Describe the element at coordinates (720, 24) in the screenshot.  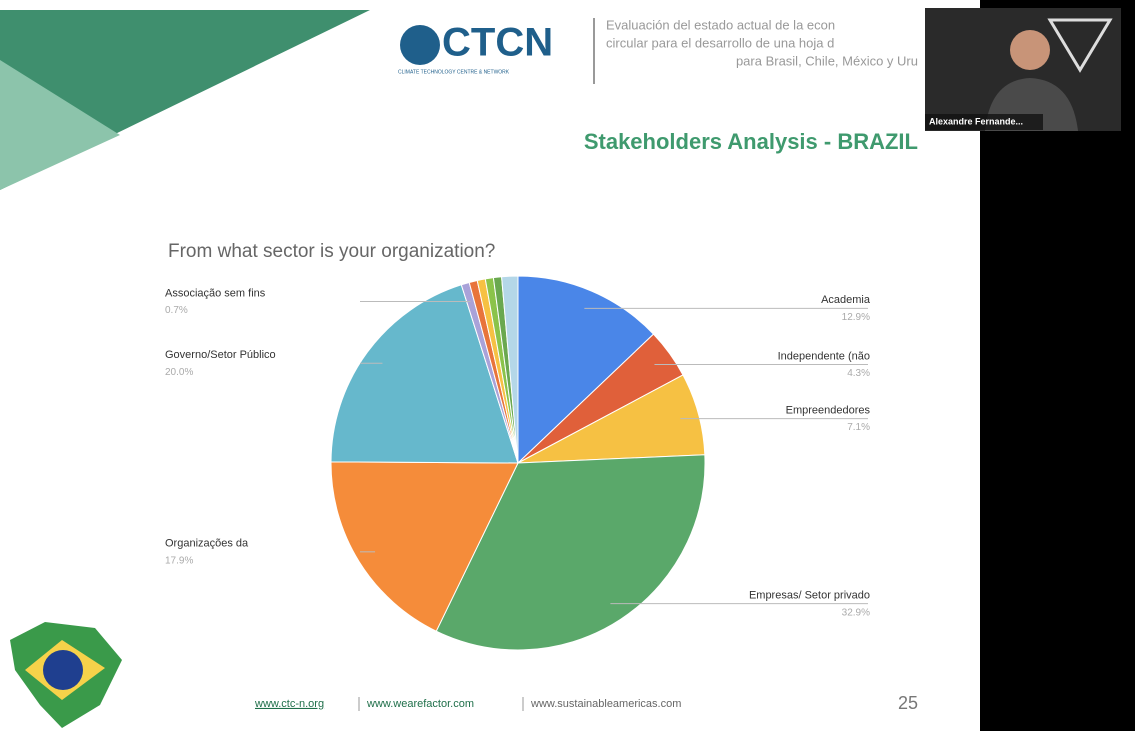
I see `header-line: Evaluación del estado actual de la econ` at that location.